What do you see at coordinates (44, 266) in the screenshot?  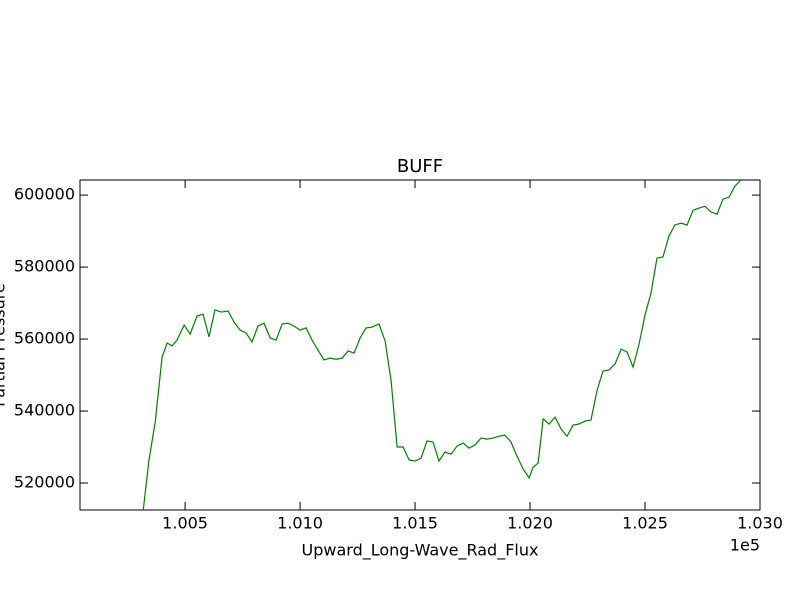 I see `y-tick-label: 580000` at bounding box center [44, 266].